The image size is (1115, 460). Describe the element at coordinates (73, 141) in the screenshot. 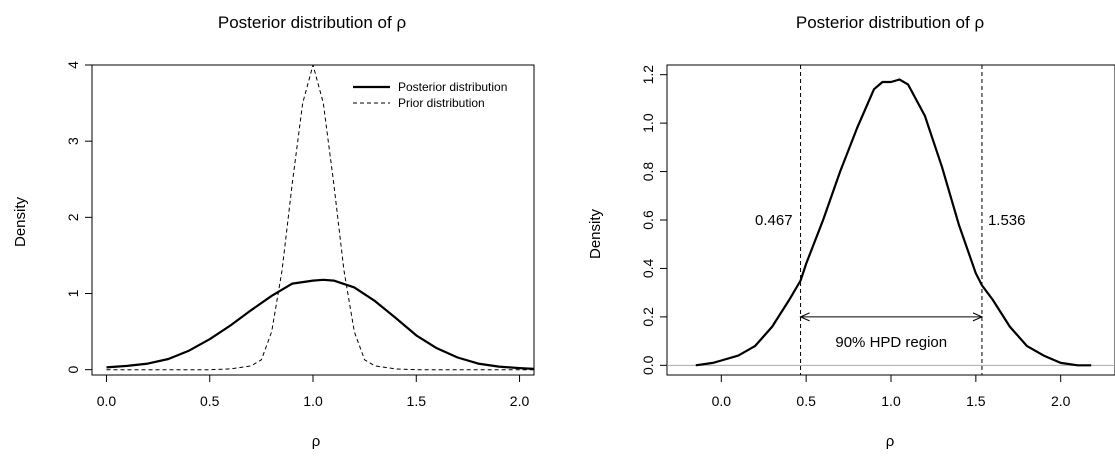

I see `y-tick-label: 3` at that location.